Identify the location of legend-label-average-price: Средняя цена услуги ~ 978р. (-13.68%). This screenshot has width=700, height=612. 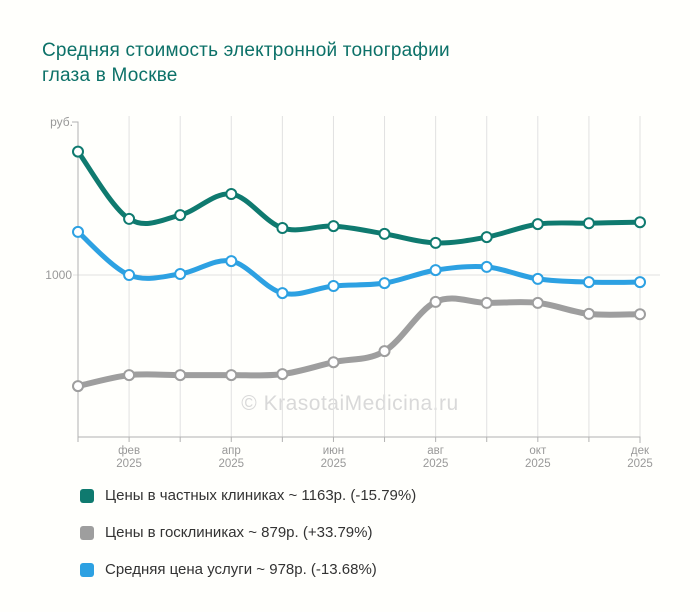
(241, 569).